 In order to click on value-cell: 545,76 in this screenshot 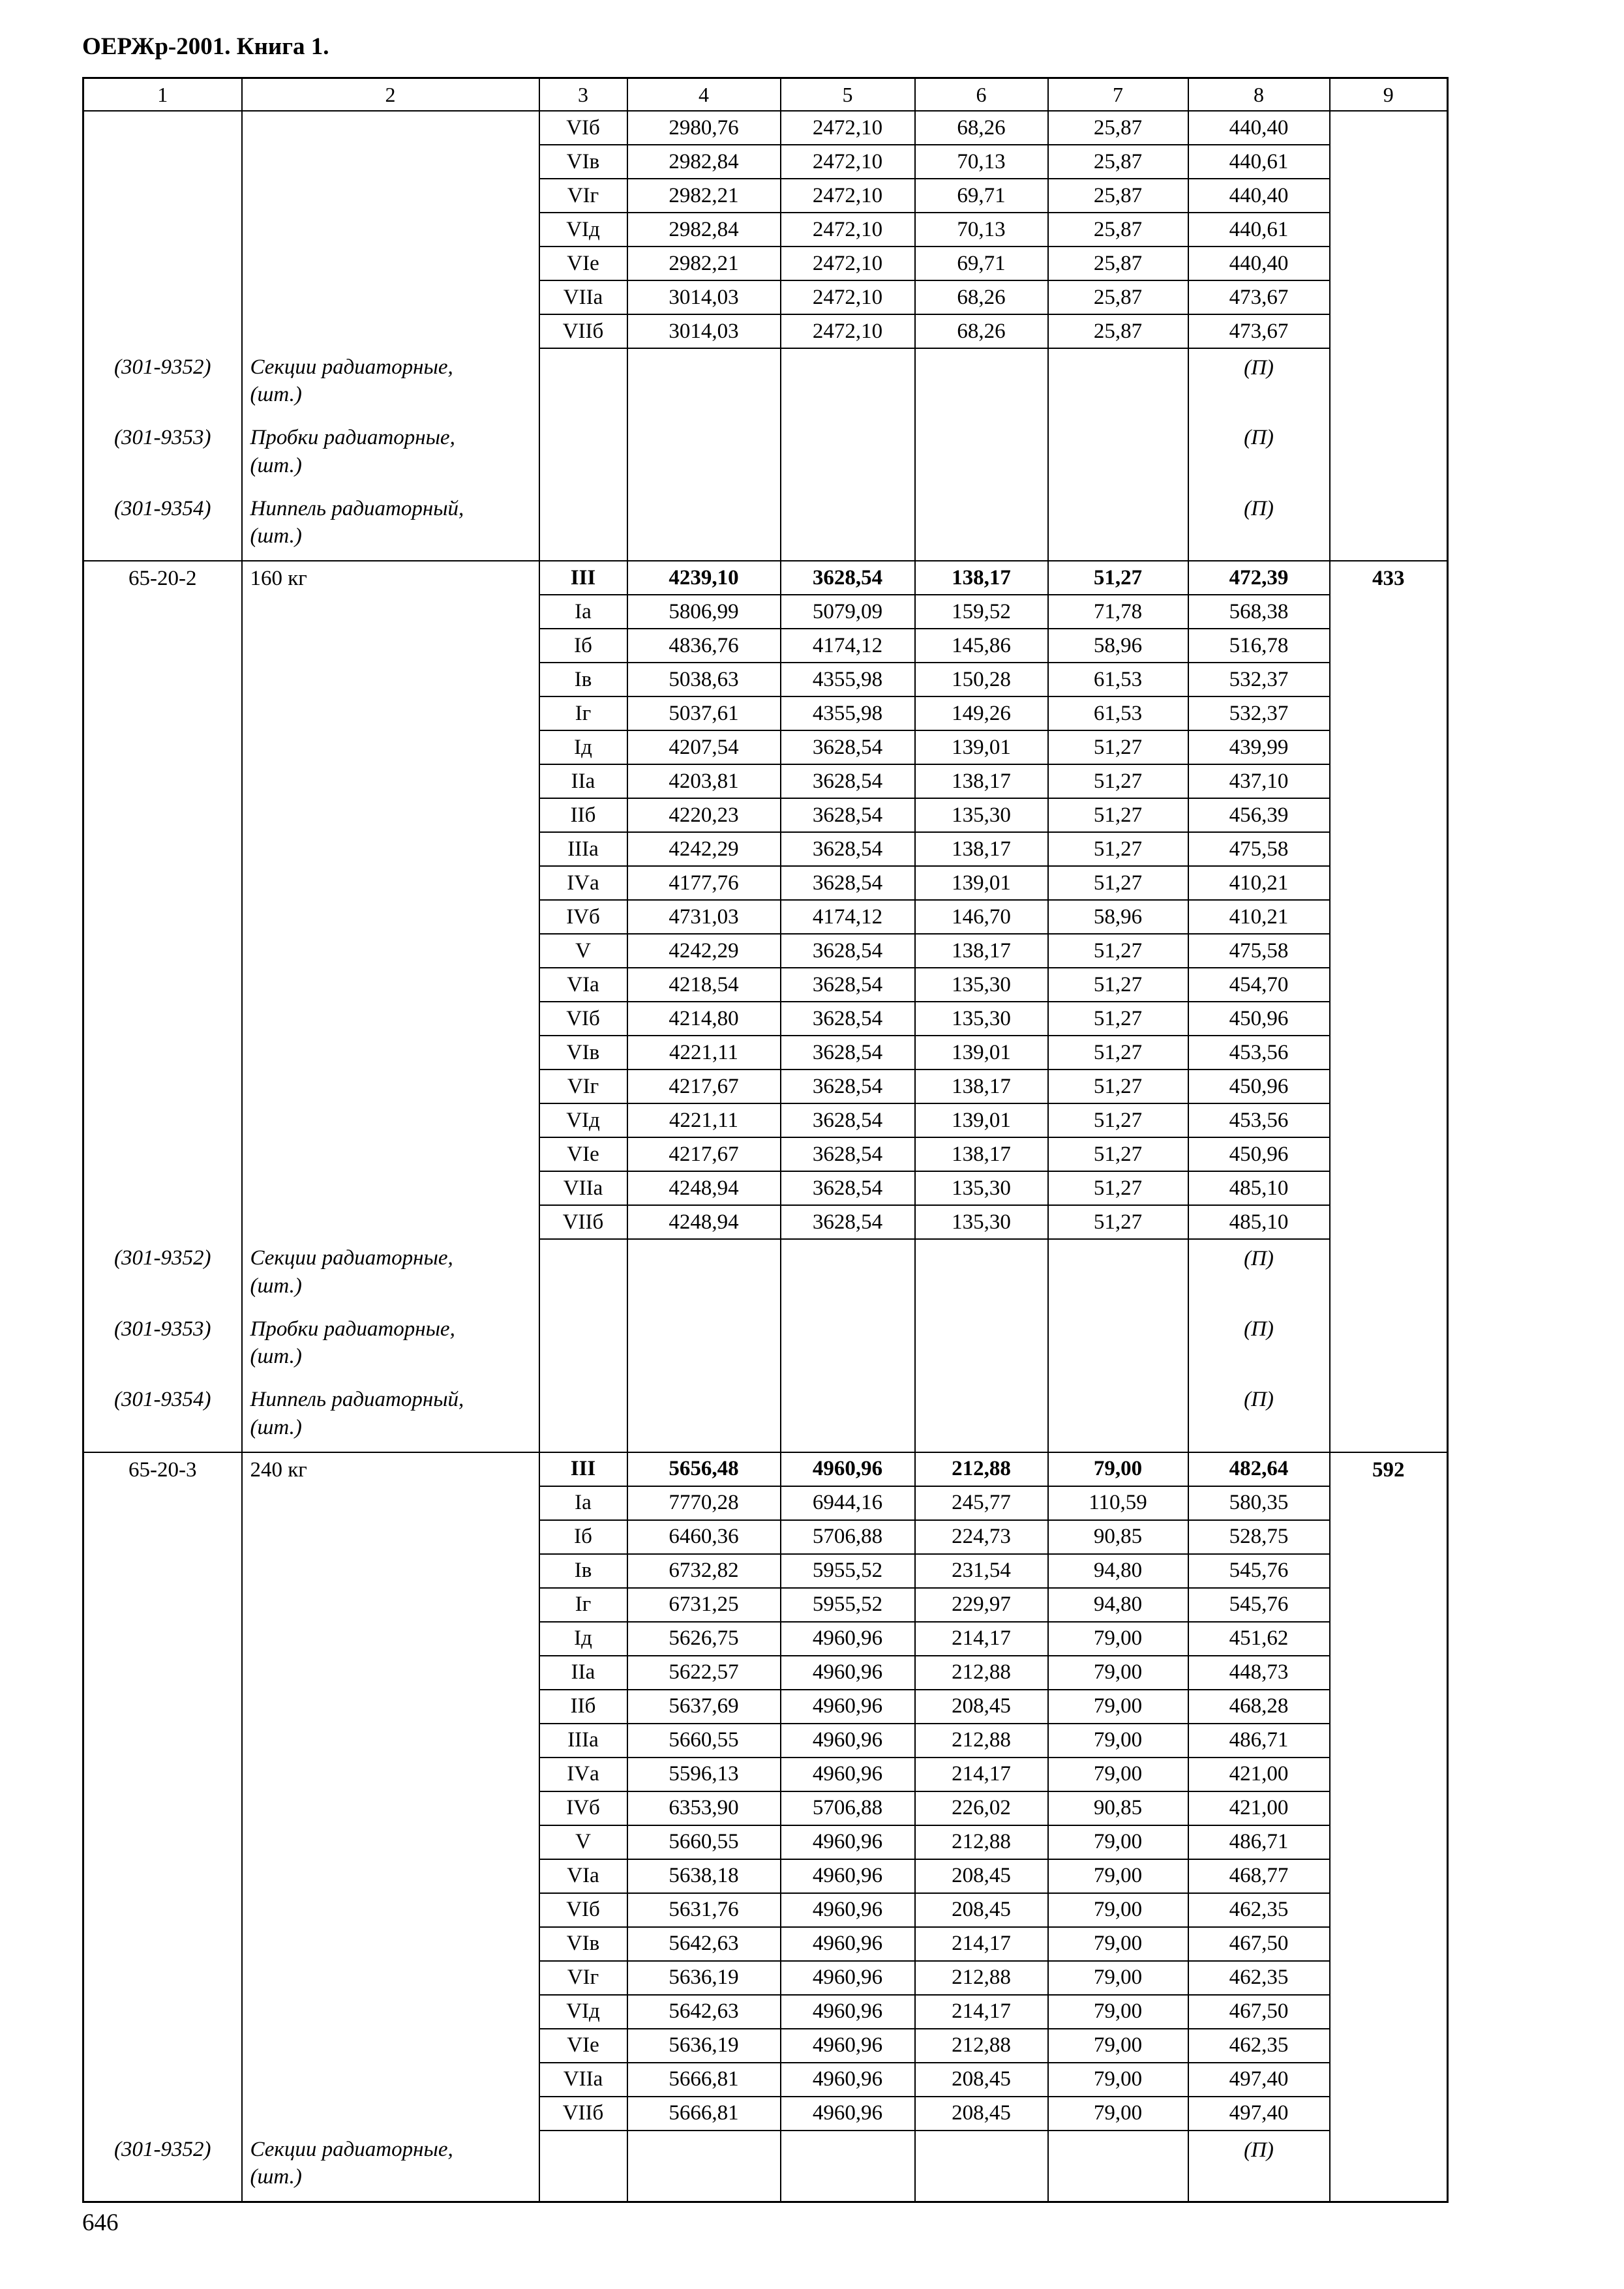, I will do `click(1259, 1571)`.